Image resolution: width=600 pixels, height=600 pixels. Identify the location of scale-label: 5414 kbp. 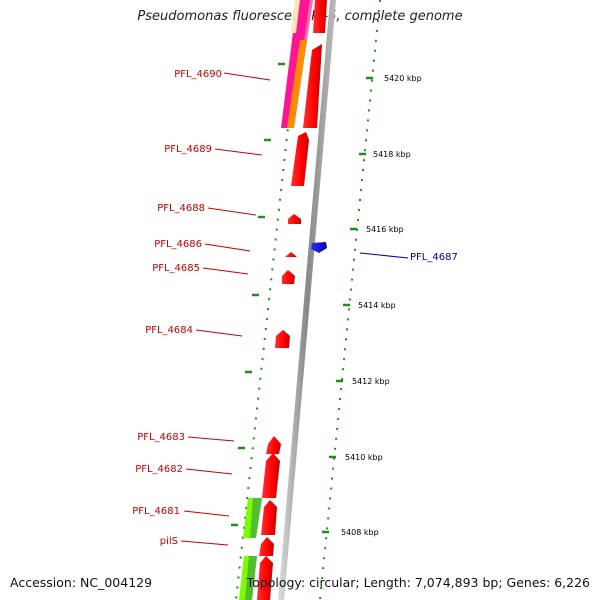
(377, 305).